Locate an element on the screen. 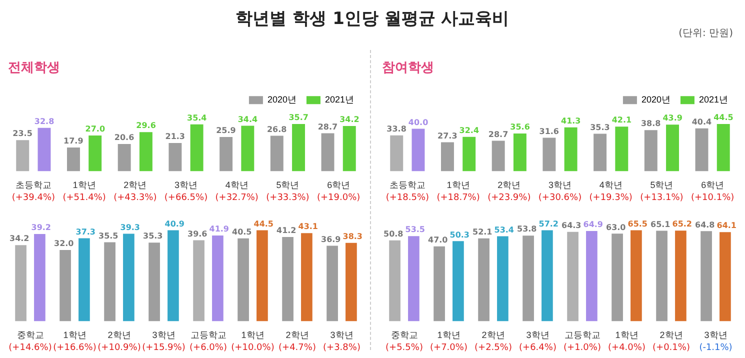  text: (+18.7%) is located at coordinates (458, 197).